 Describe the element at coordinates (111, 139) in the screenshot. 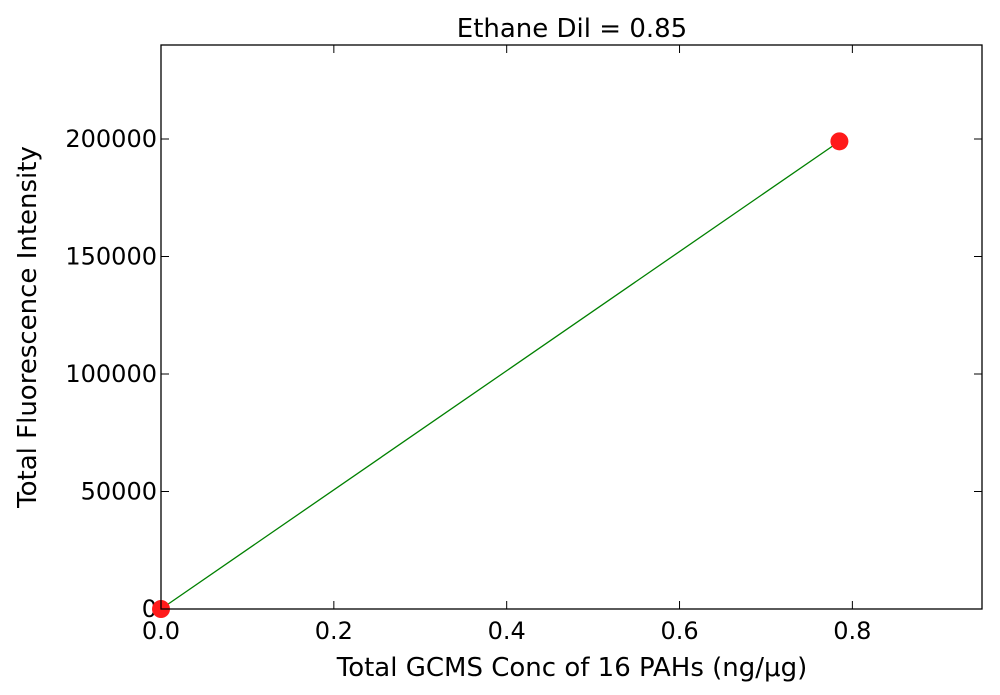

I see `y-tick-label: 200000` at that location.